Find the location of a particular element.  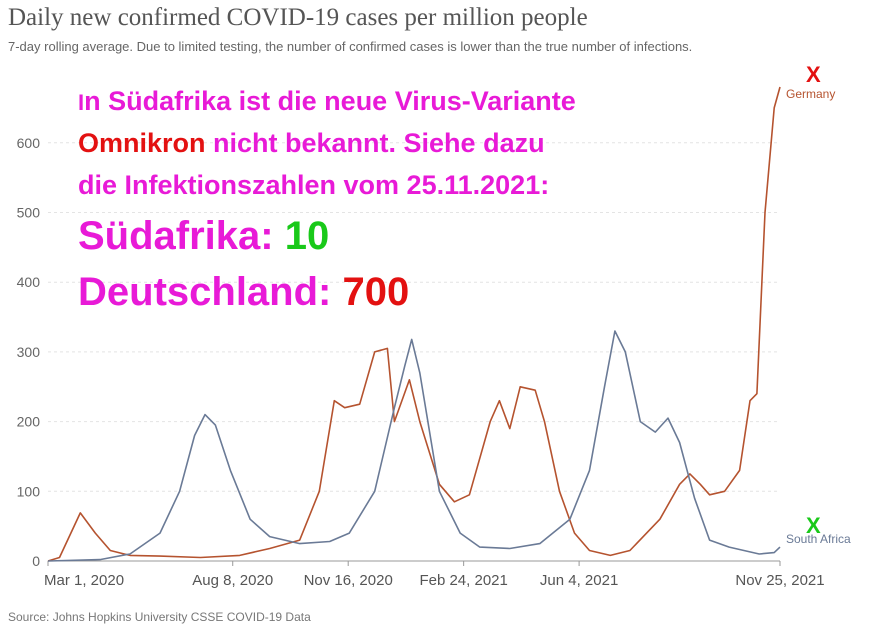

y-tick-label: 600 is located at coordinates (29, 143).